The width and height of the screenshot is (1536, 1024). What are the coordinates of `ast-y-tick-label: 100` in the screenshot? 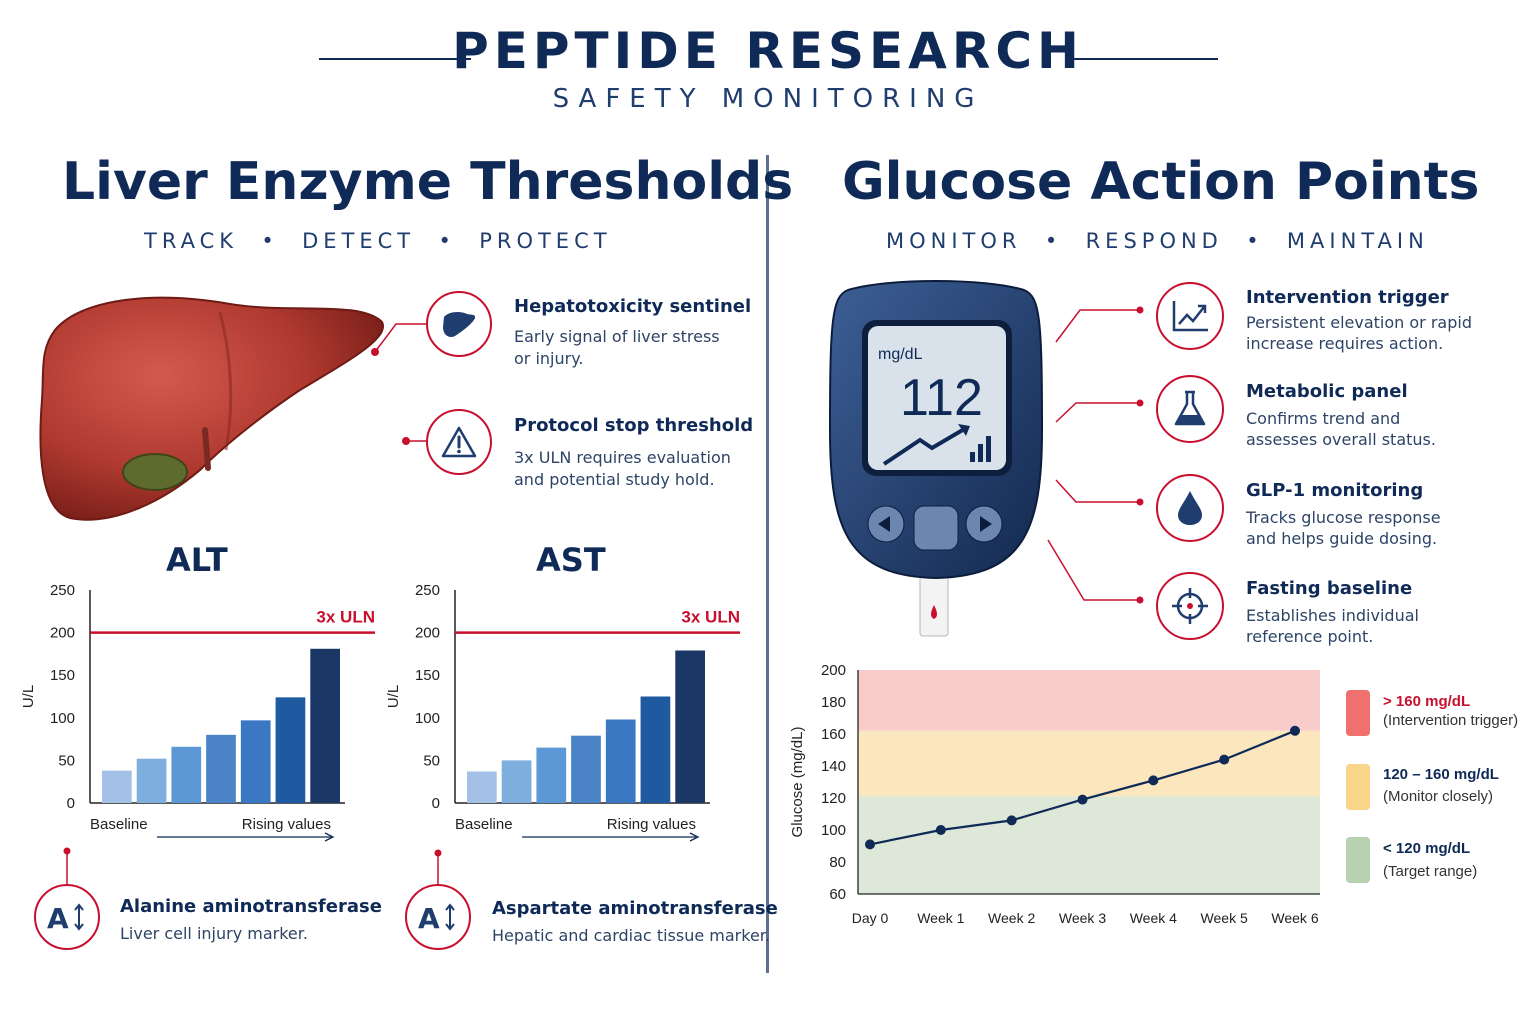 It's located at (427, 718).